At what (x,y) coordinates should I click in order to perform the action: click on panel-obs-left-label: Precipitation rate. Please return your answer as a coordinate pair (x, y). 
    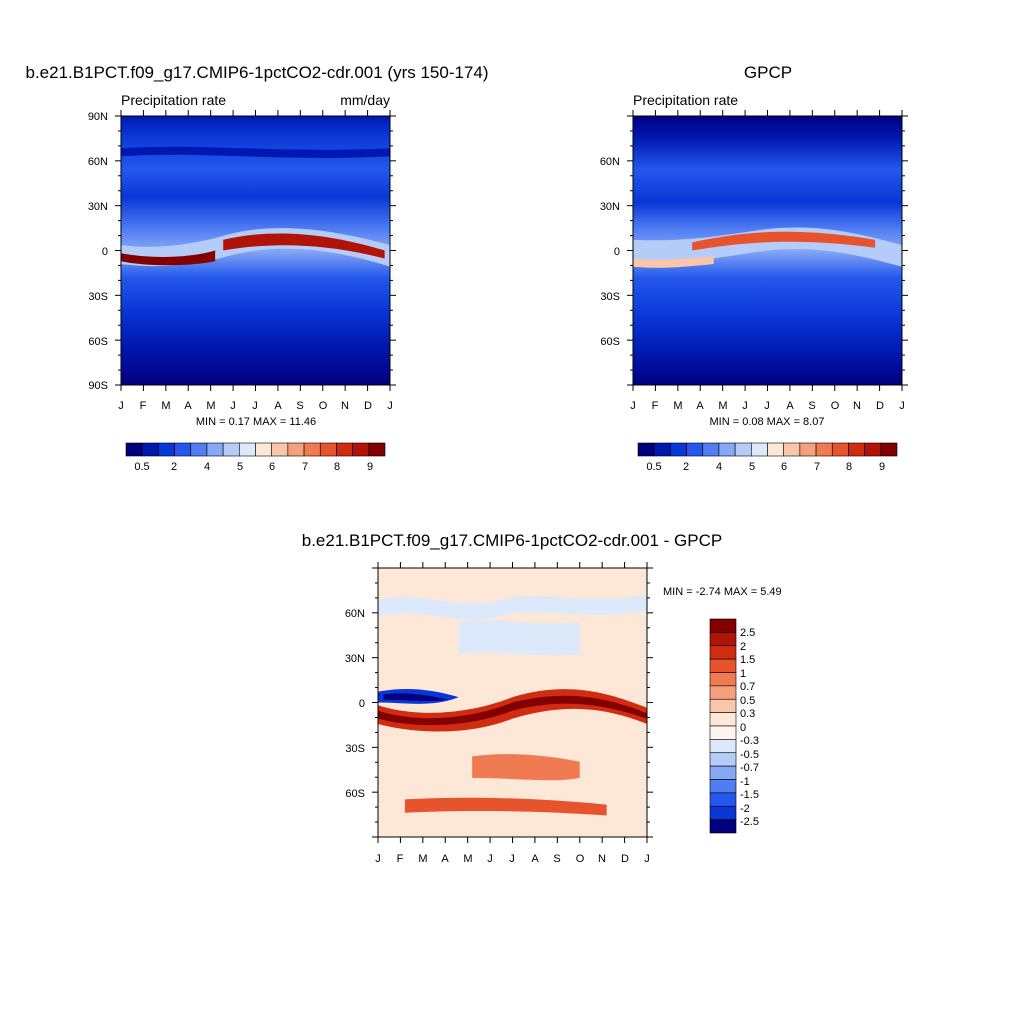
    Looking at the image, I should click on (685, 100).